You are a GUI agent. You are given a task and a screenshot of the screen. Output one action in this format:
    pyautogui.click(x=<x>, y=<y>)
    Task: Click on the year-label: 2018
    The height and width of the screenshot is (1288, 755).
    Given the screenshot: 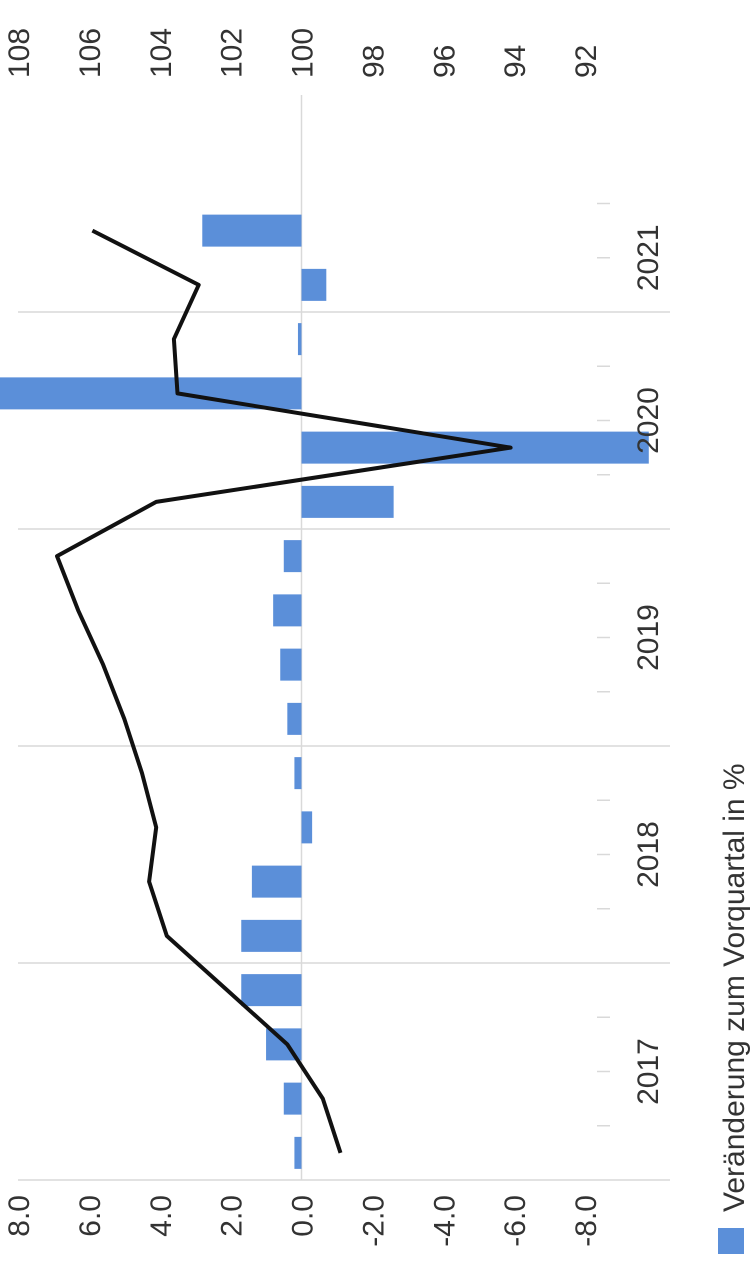 What is the action you would take?
    pyautogui.click(x=648, y=854)
    